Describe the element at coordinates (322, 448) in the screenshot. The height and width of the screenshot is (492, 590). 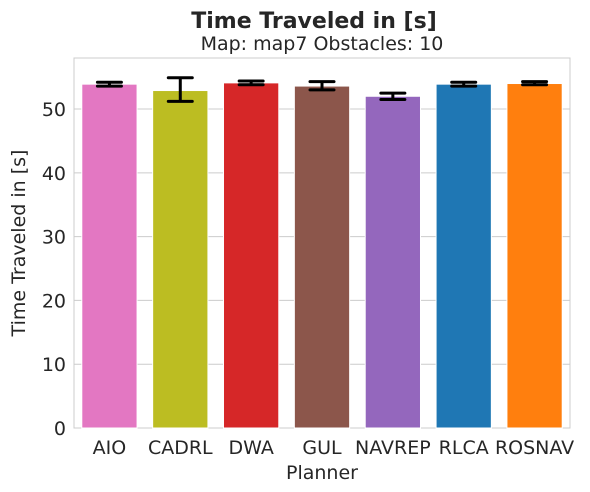
I see `x-tick-label-gul: GUL` at that location.